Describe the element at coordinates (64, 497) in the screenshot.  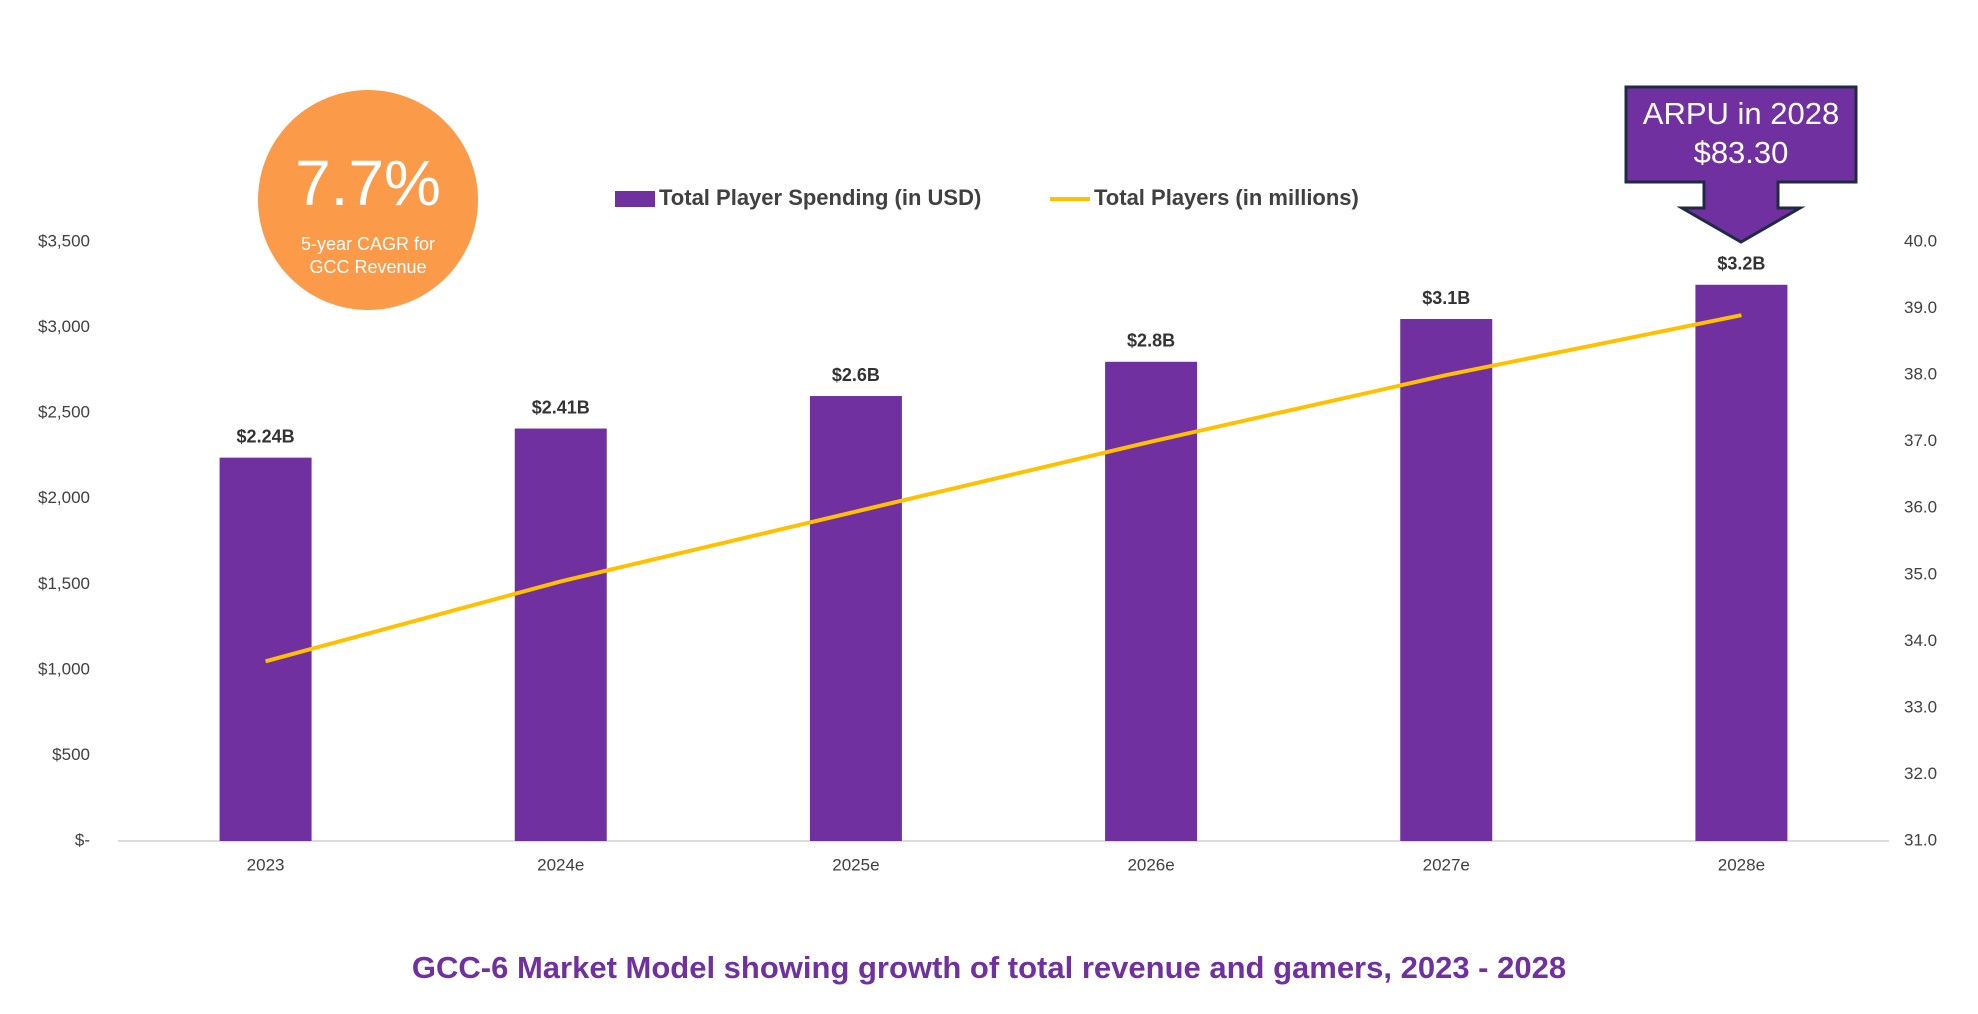
I see `y-tick-label: $2,000` at that location.